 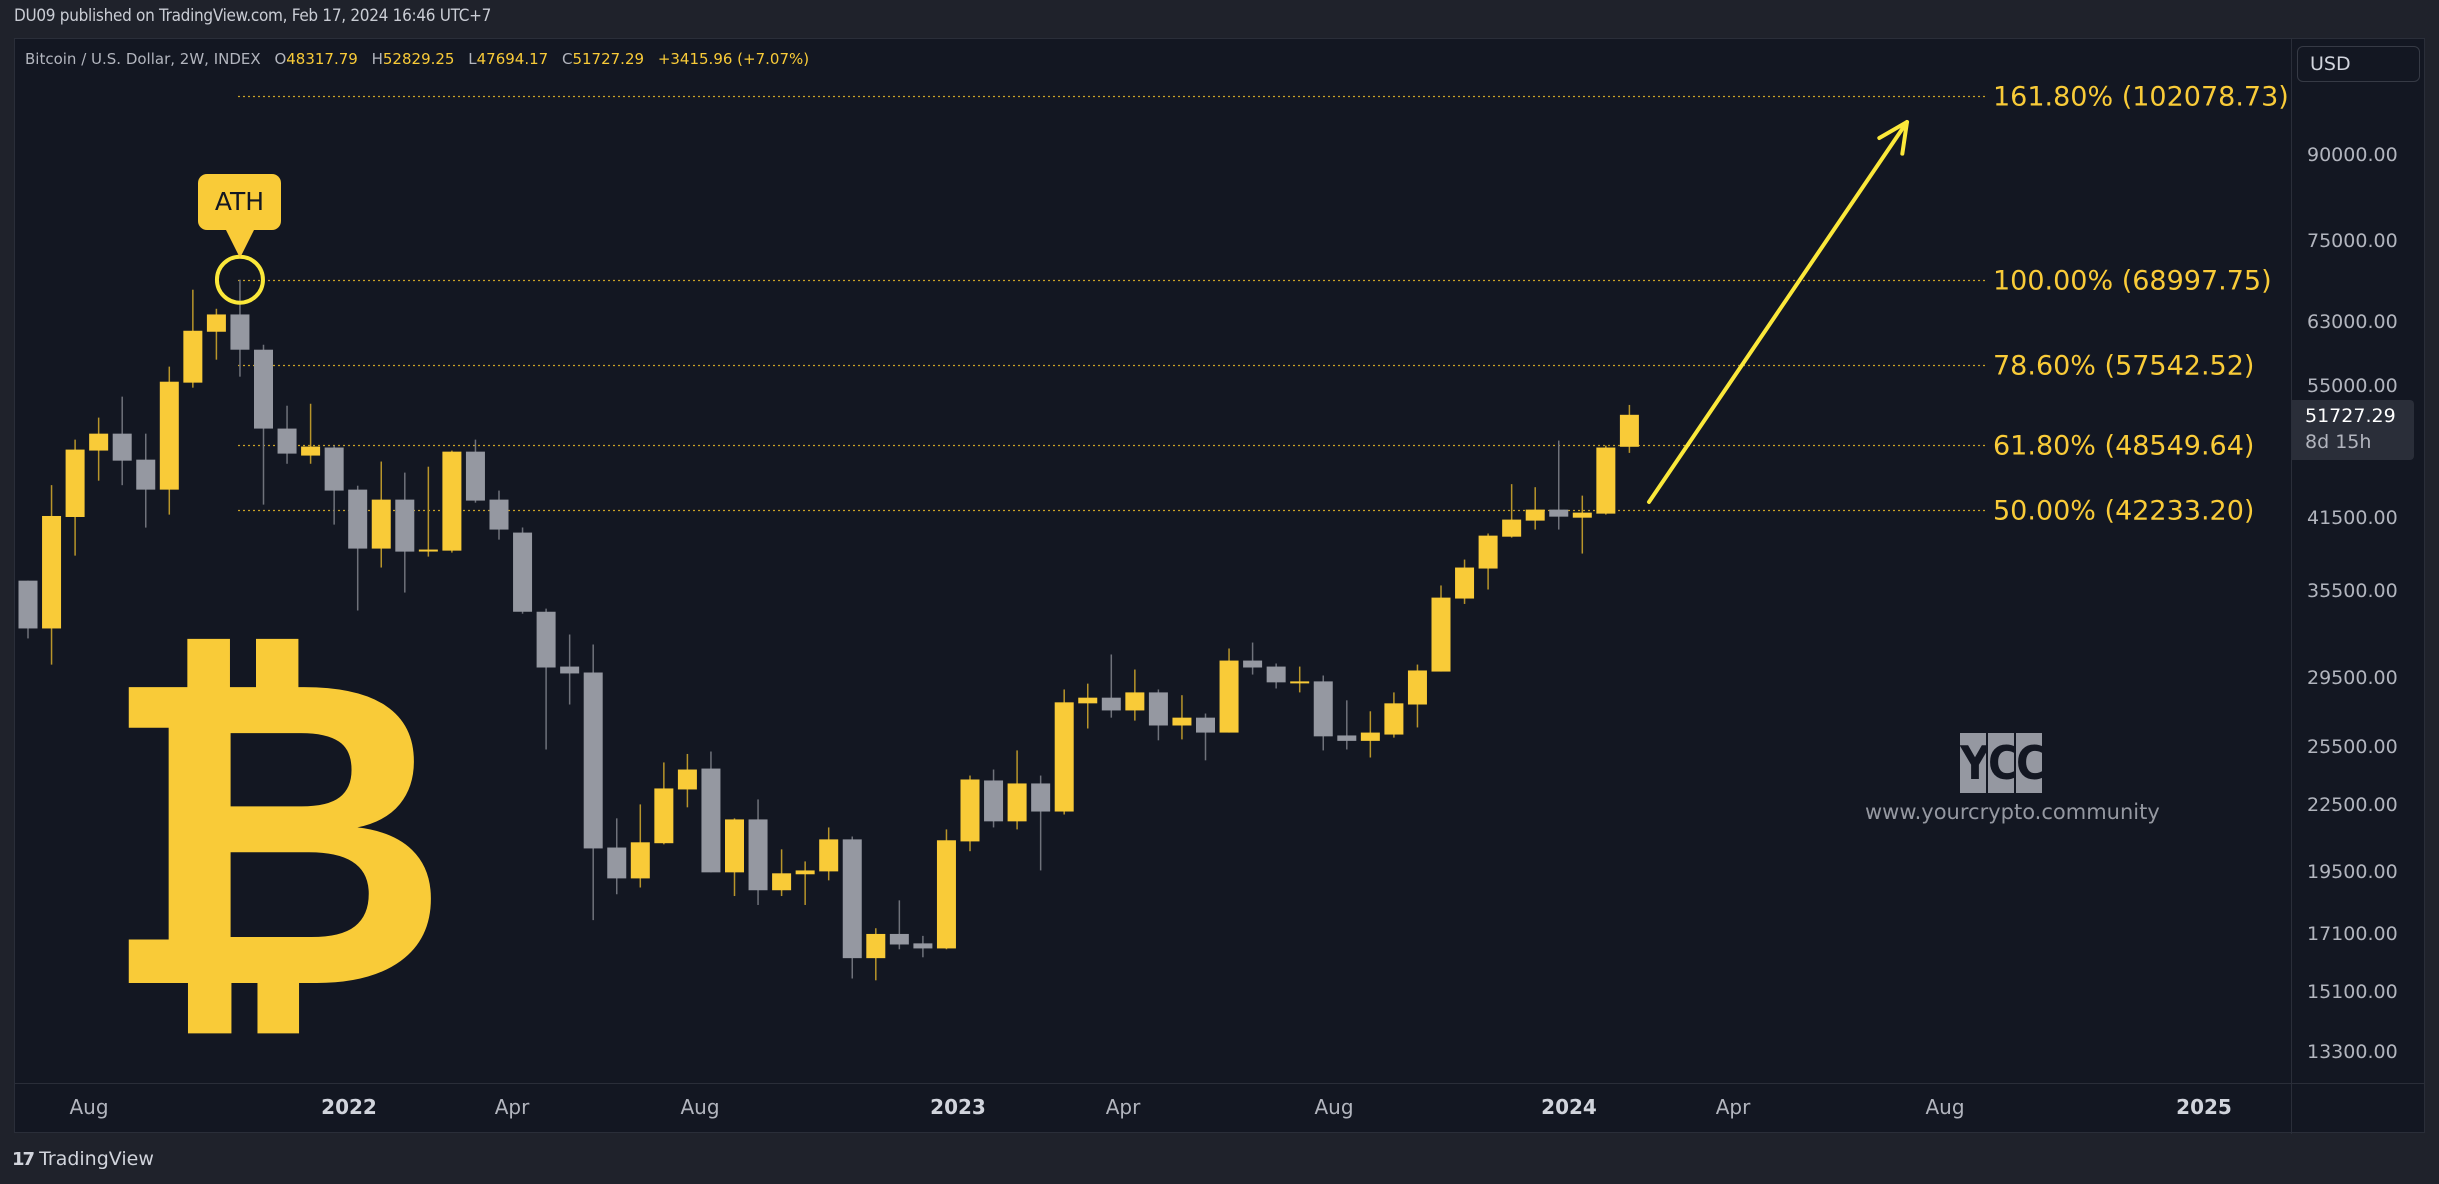 I want to click on time-tick-label: 2025, so click(x=2204, y=1107).